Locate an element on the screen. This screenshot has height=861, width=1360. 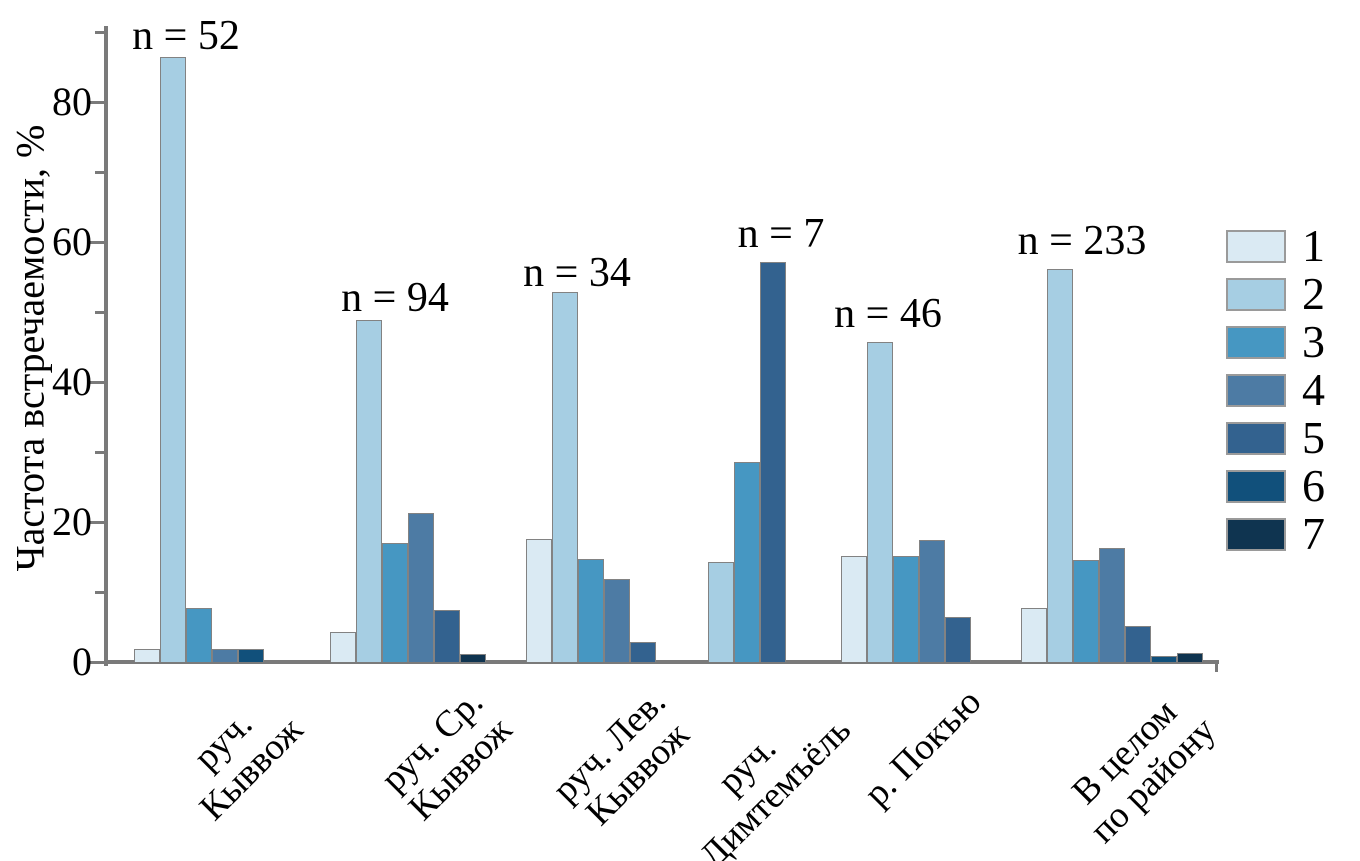
legend-item: 3 is located at coordinates (1275, 341).